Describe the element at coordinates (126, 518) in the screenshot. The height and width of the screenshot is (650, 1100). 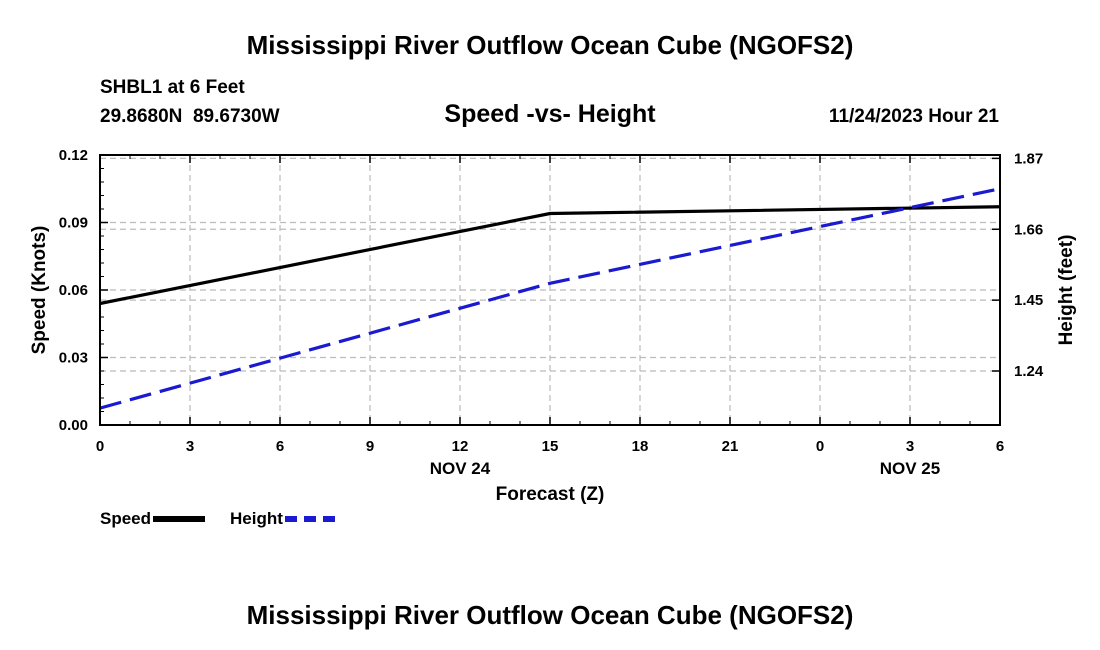
I see `legend-speed-label: Speed` at that location.